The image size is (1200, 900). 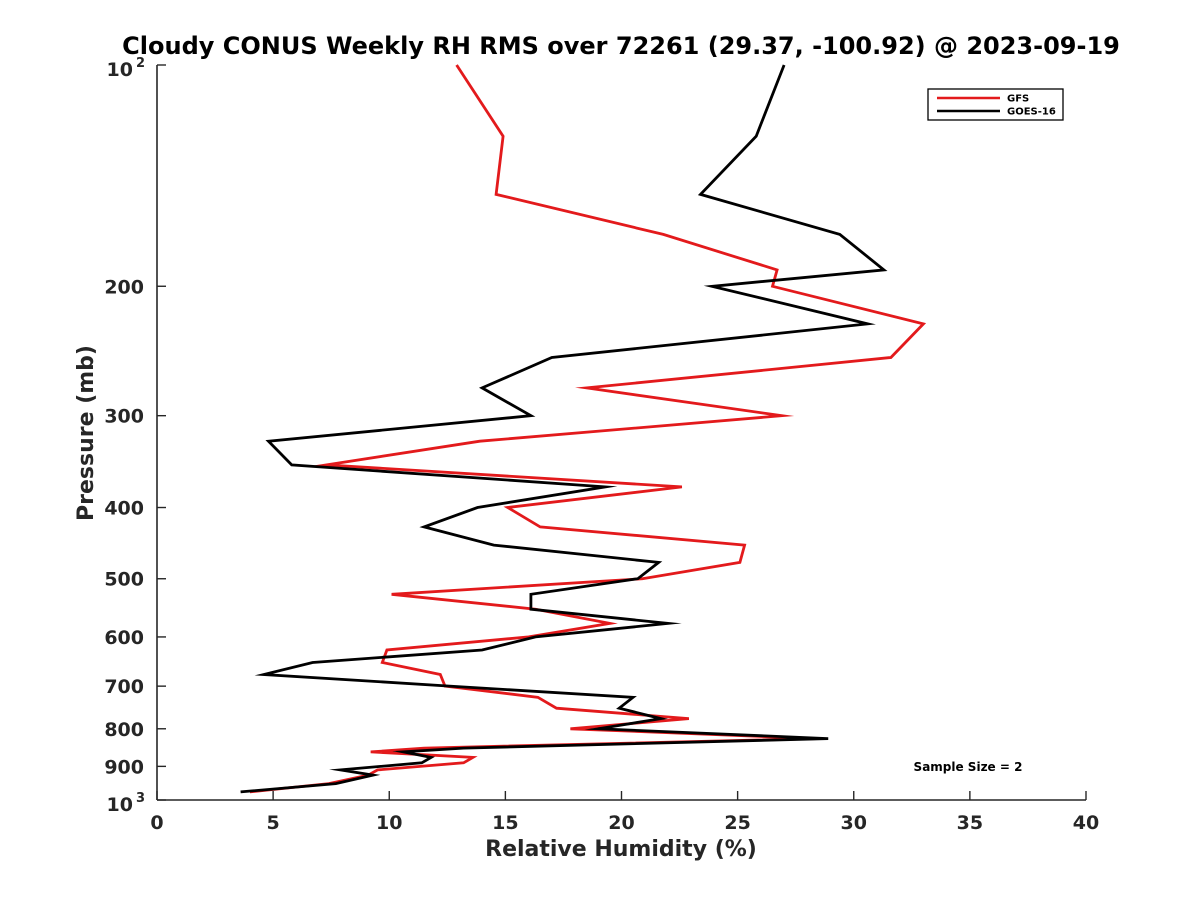 What do you see at coordinates (124, 687) in the screenshot?
I see `y-tick-label: 700` at bounding box center [124, 687].